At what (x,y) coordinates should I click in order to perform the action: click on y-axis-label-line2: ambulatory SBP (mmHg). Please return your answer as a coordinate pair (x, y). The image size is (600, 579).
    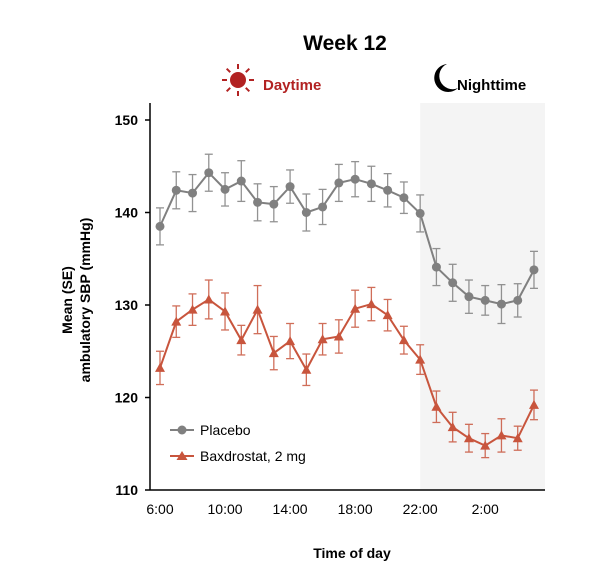
    Looking at the image, I should click on (85, 300).